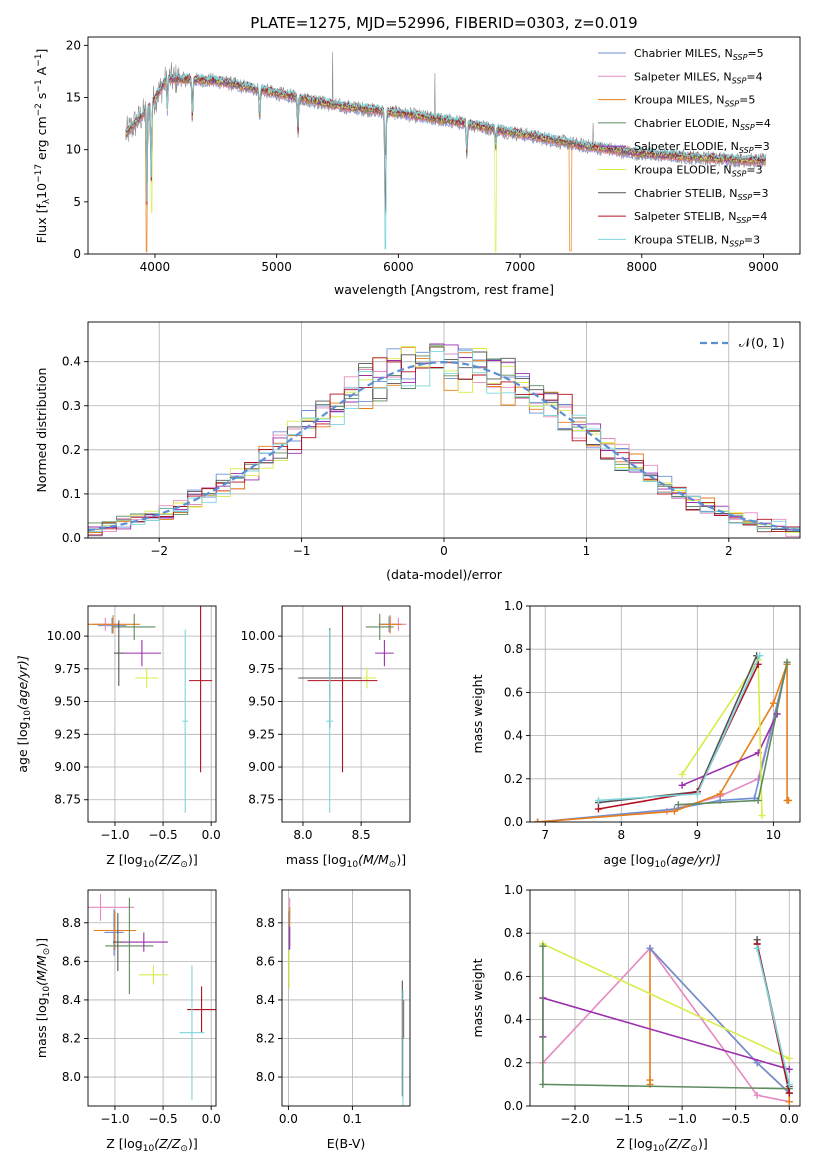  Describe the element at coordinates (621, 835) in the screenshot. I see `x-tick-label: 8` at that location.